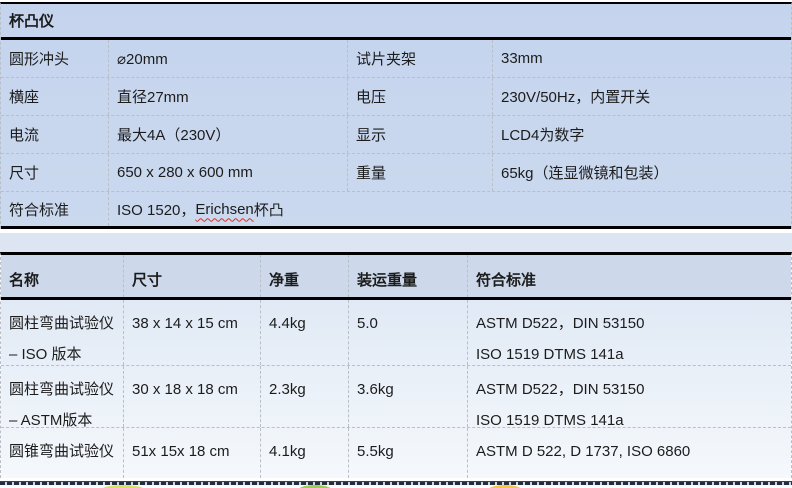 This screenshot has width=792, height=488. Describe the element at coordinates (51, 419) in the screenshot. I see `product-name-line2: – ASTM版本` at that location.